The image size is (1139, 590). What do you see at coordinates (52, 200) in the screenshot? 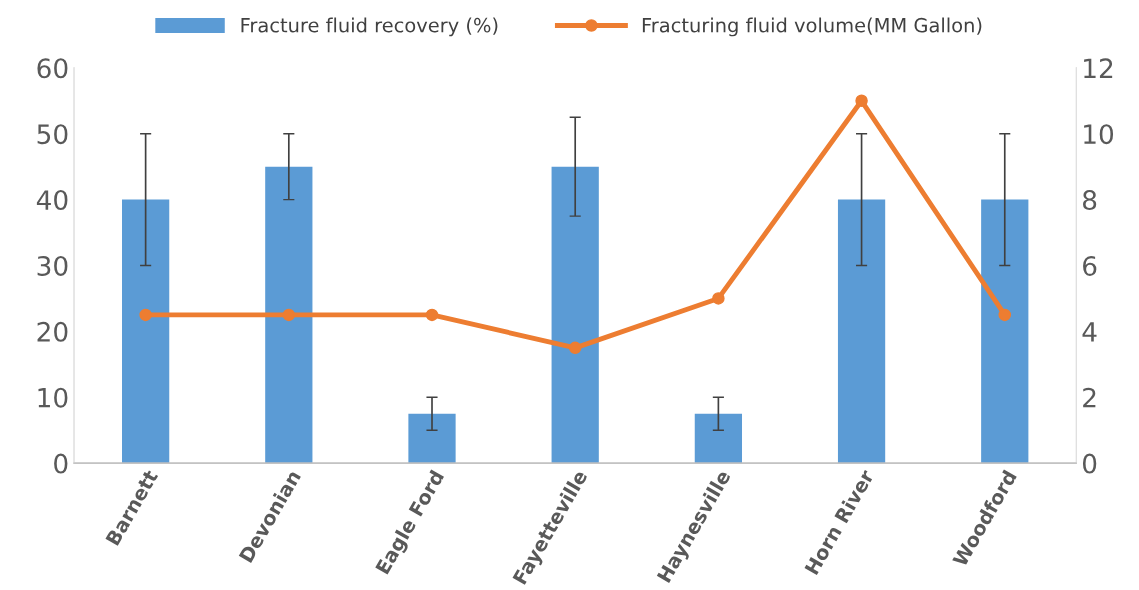
I see `y-tick-label: 40` at bounding box center [52, 200].